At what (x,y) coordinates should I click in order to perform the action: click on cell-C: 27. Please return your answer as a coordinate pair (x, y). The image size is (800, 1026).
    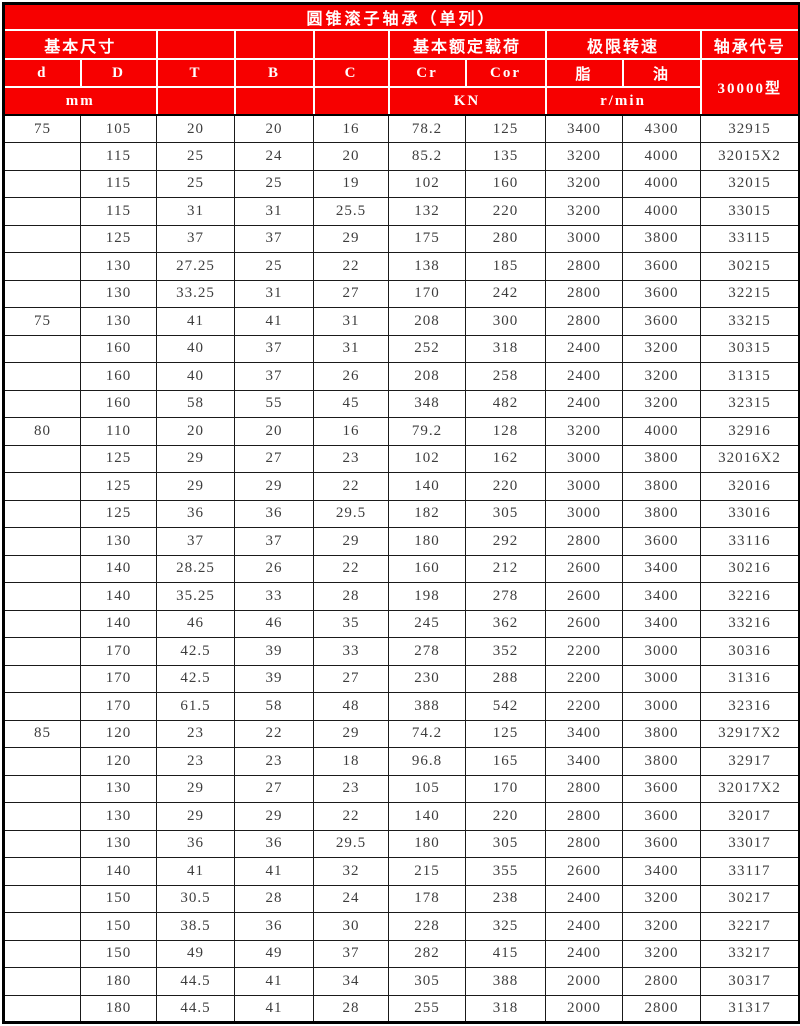
    Looking at the image, I should click on (351, 293).